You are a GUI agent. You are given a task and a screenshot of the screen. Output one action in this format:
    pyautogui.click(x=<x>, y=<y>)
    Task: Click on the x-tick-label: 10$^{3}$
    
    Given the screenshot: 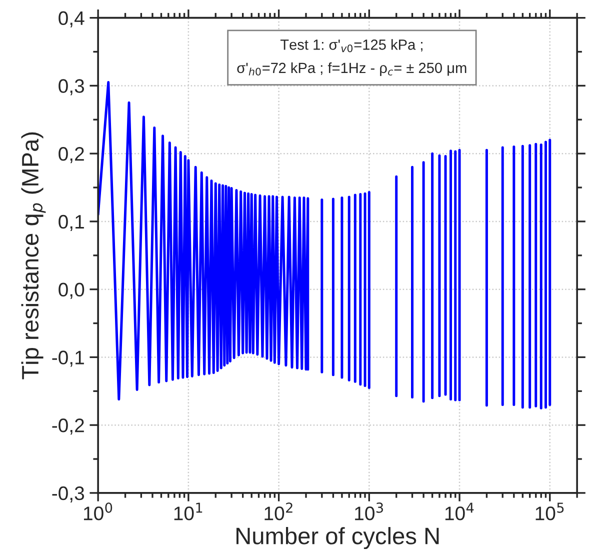 What is the action you would take?
    pyautogui.click(x=369, y=511)
    